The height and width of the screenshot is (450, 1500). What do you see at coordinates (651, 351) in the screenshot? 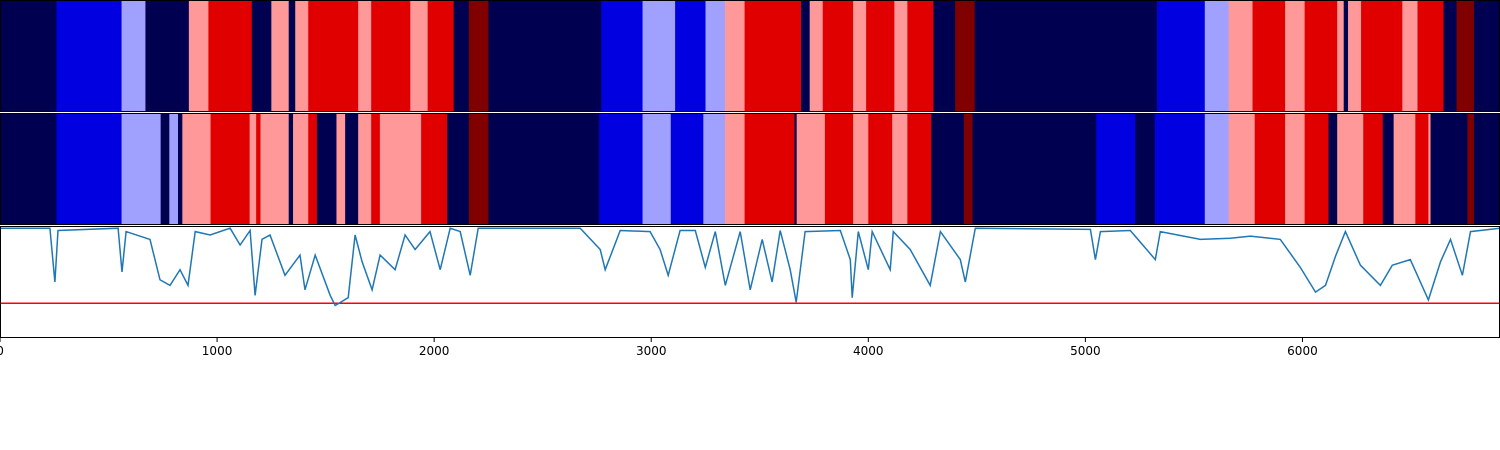
I see `x-tick-label: 3000` at bounding box center [651, 351].